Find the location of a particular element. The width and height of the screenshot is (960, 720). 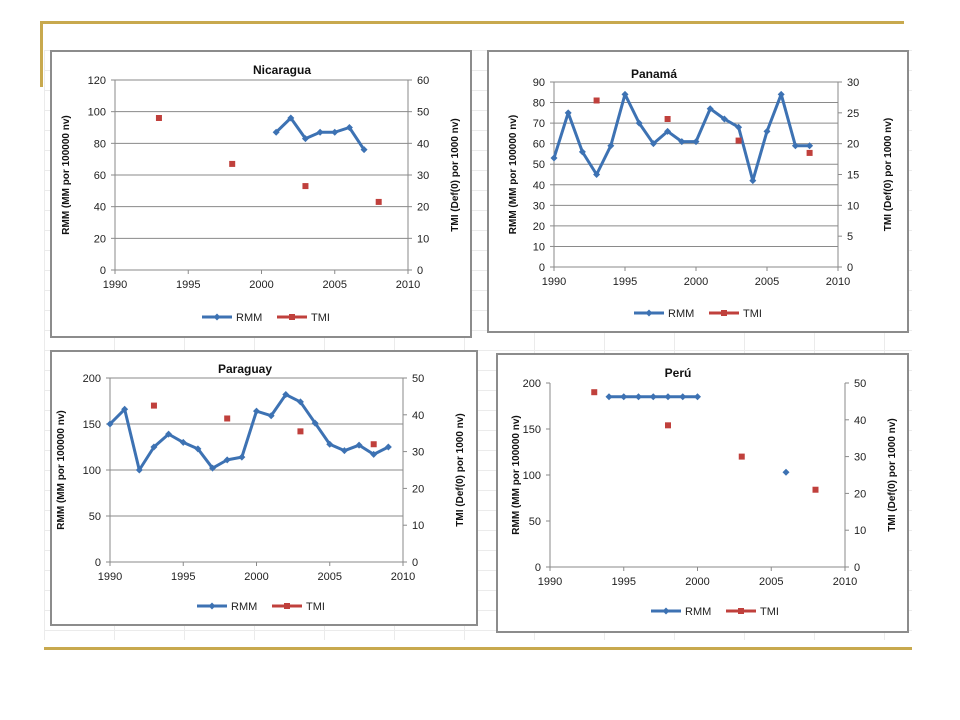

chart-title: Paraguay is located at coordinates (245, 369).